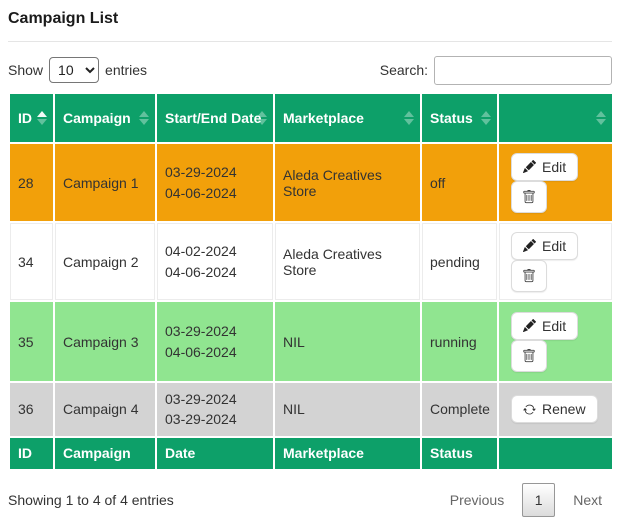  What do you see at coordinates (323, 118) in the screenshot?
I see `column-header-marketplace-label: Marketplace` at bounding box center [323, 118].